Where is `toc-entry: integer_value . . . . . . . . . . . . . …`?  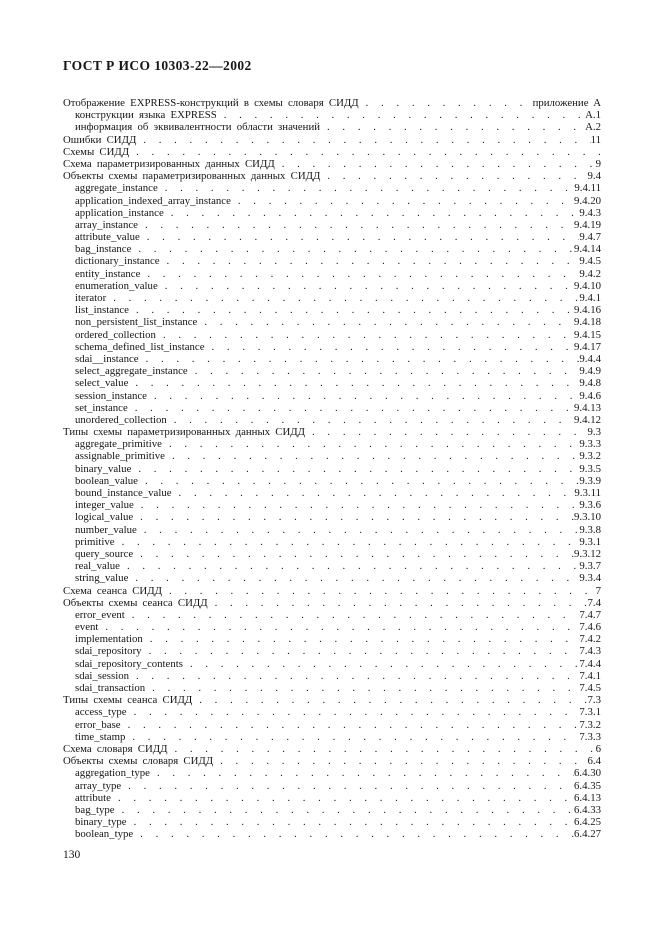
toc-entry: integer_value . . . . . . . . . . . . . … is located at coordinates (332, 505).